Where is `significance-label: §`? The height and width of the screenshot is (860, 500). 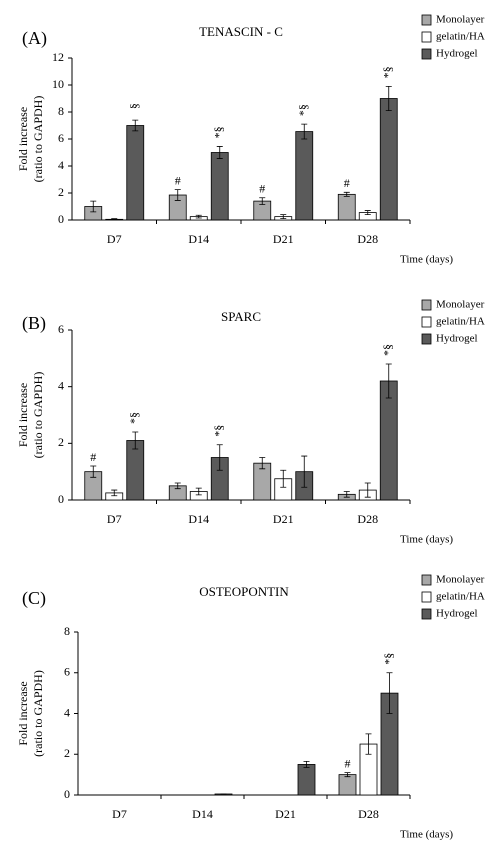 significance-label: § is located at coordinates (134, 106).